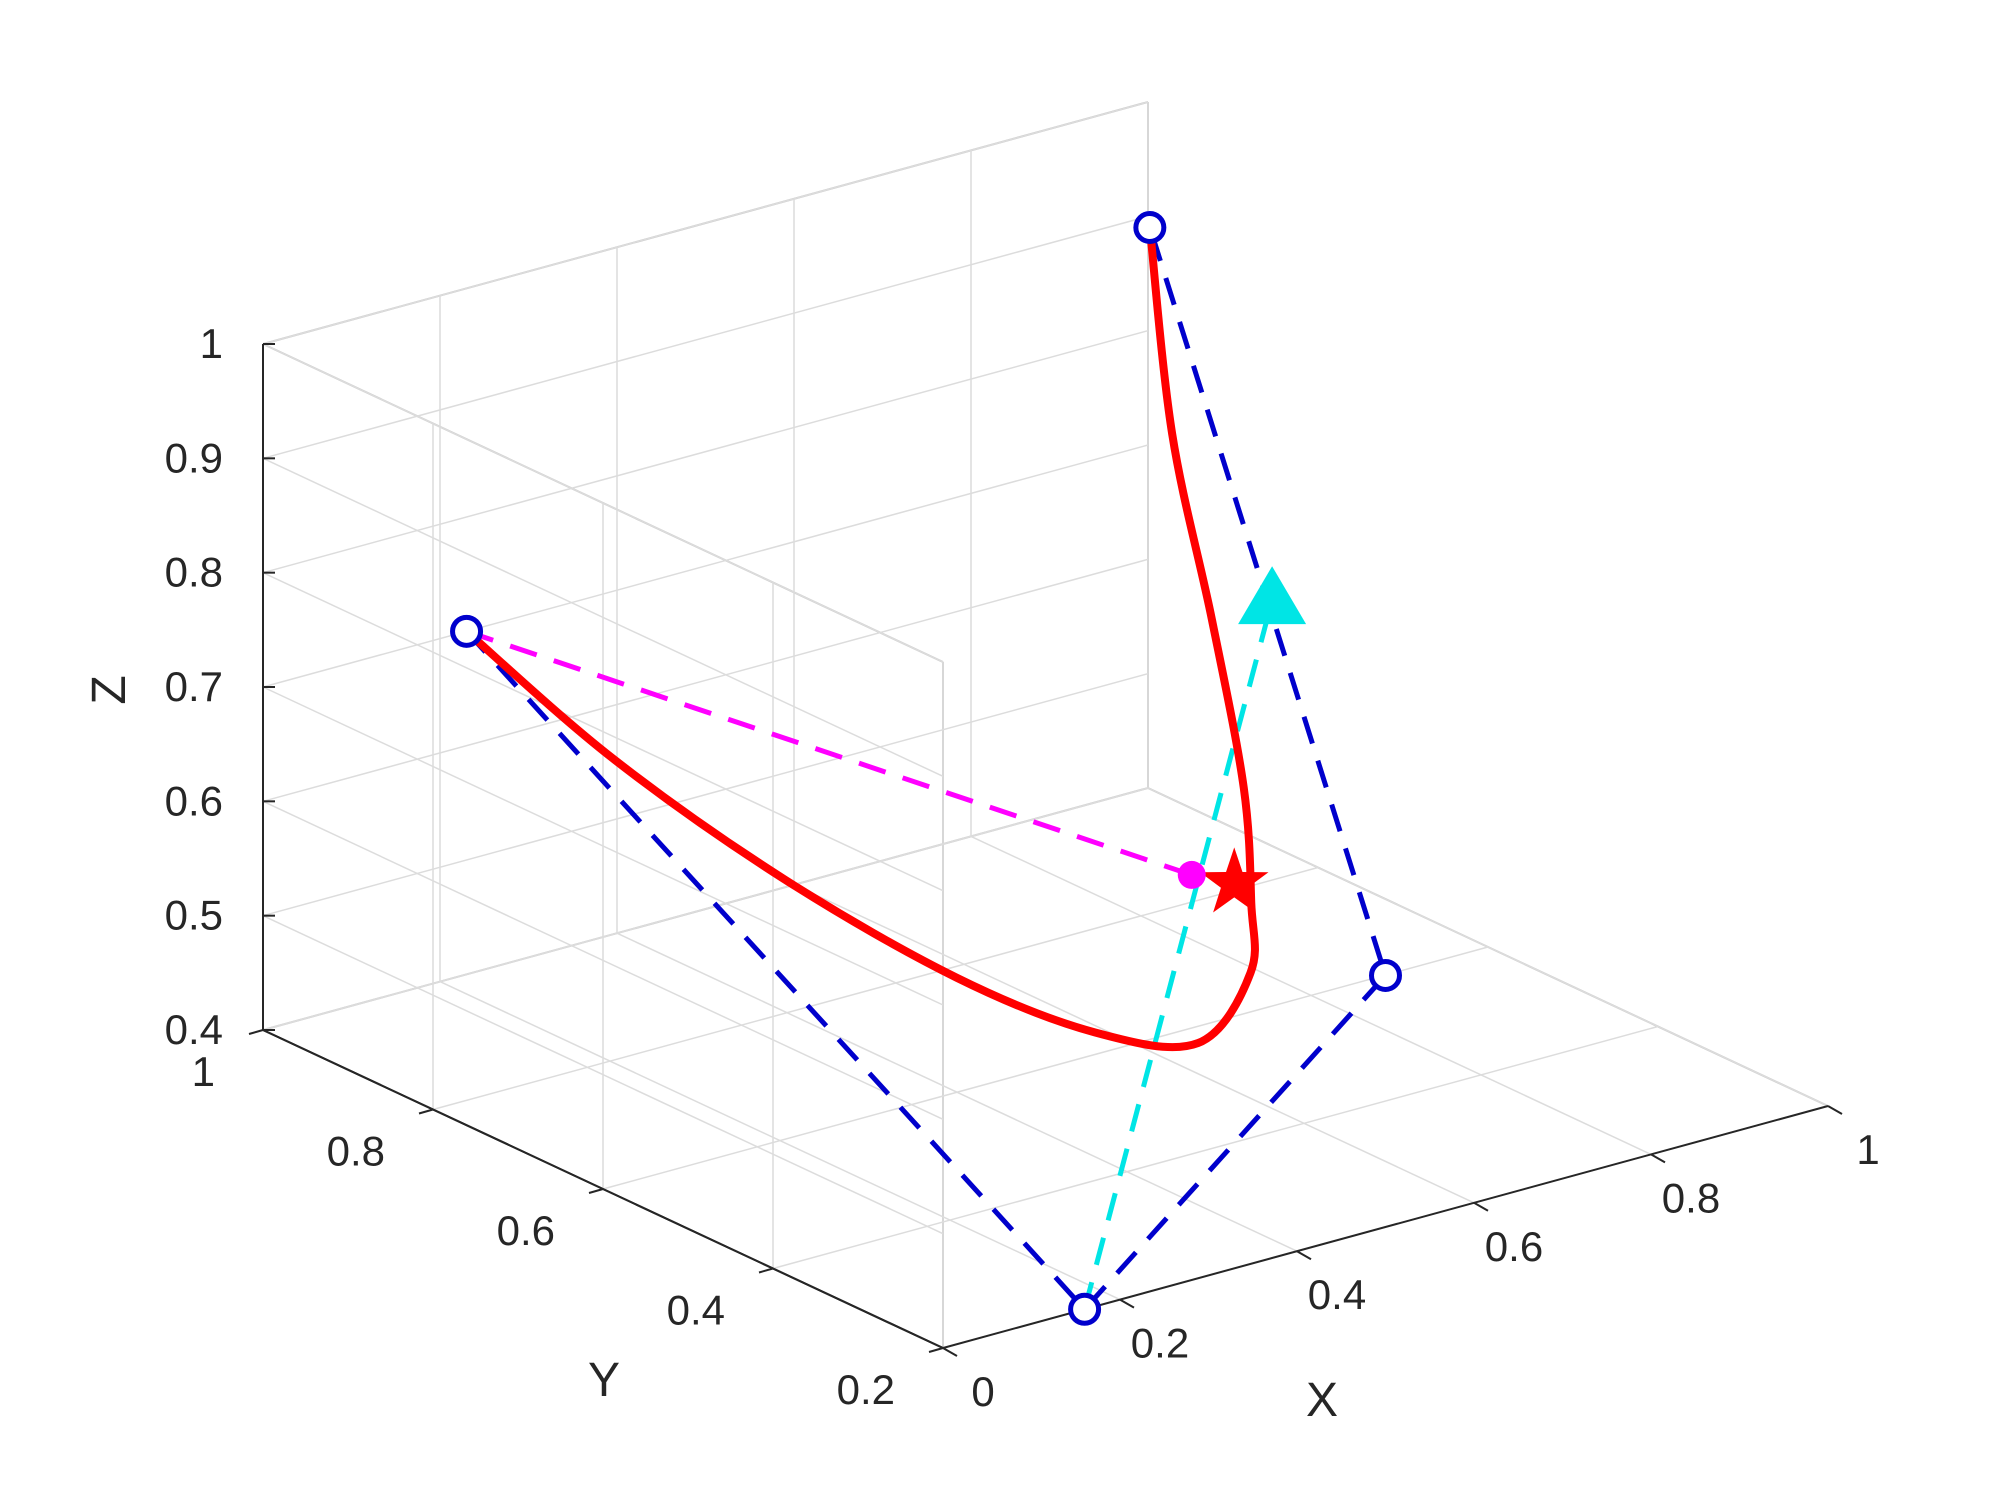 The image size is (2000, 1497). I want to click on x-tick-label: 0.2, so click(1160, 1343).